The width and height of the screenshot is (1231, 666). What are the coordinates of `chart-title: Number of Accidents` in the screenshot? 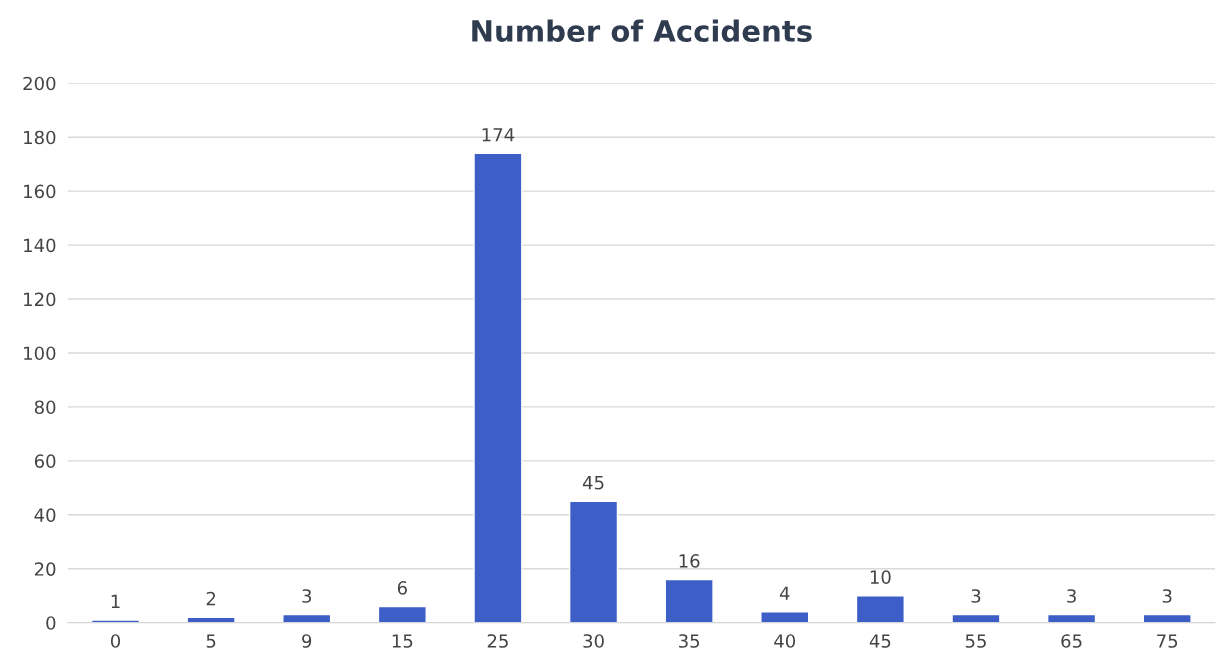 It's located at (642, 30).